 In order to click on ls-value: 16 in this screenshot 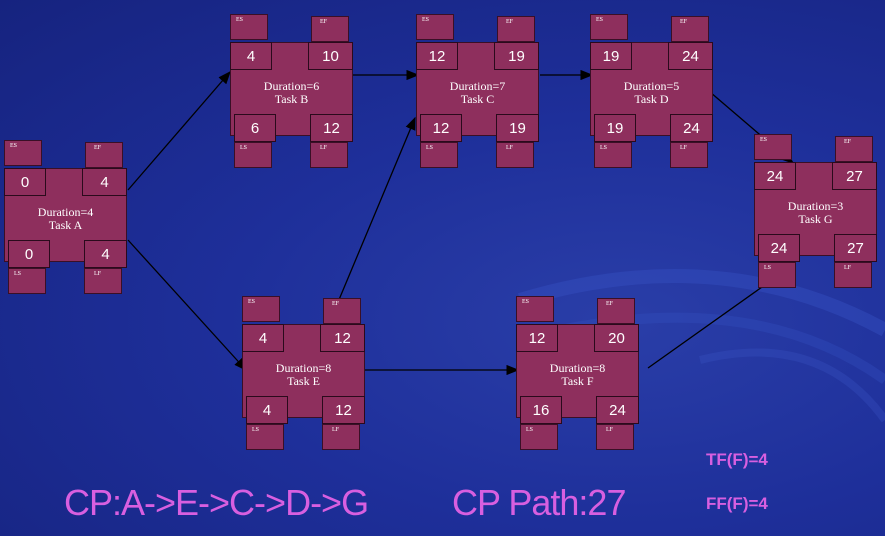, I will do `click(541, 410)`.